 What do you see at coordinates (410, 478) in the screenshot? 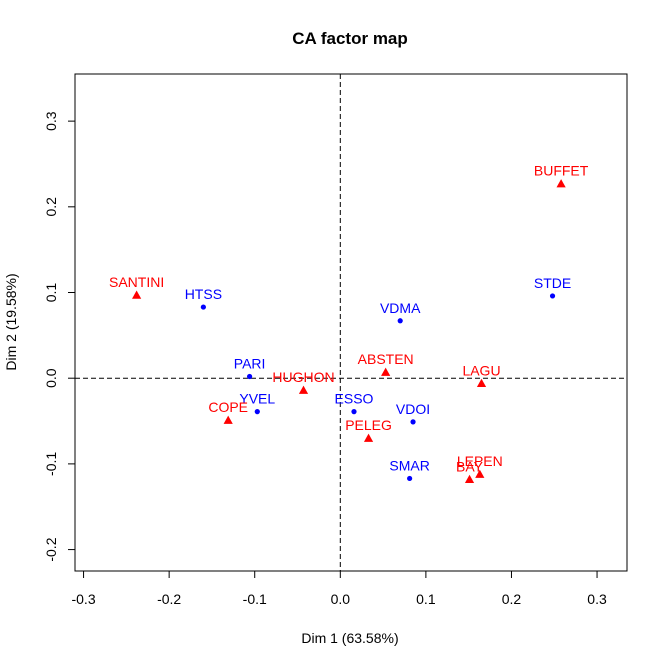
I see `point-smar` at bounding box center [410, 478].